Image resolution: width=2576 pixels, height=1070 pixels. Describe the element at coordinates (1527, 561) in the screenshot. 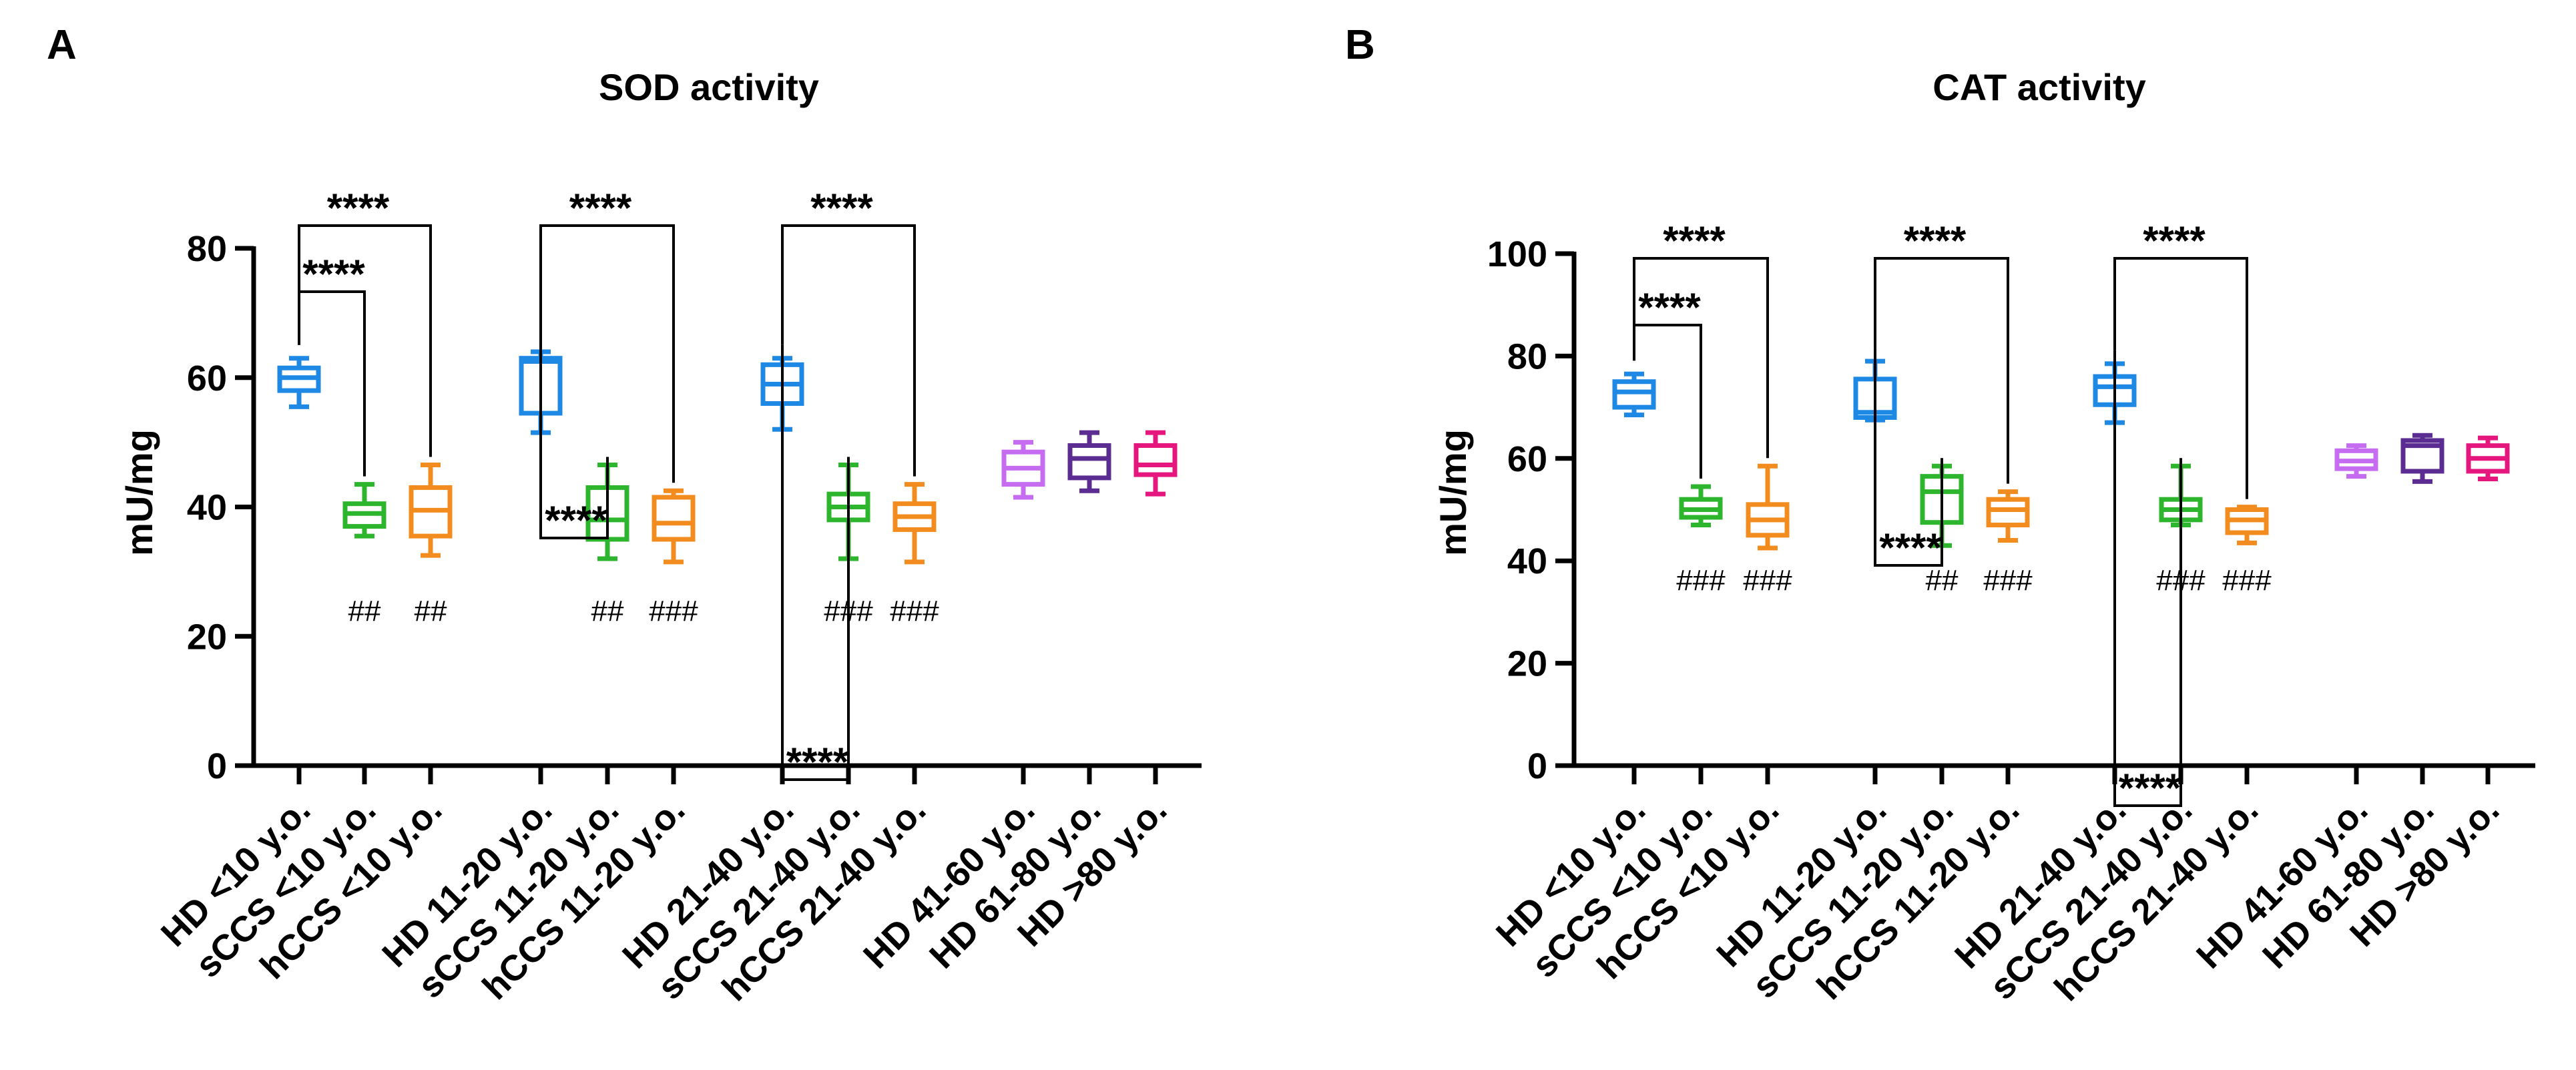

I see `panel-b-y-tick-label: 40` at that location.